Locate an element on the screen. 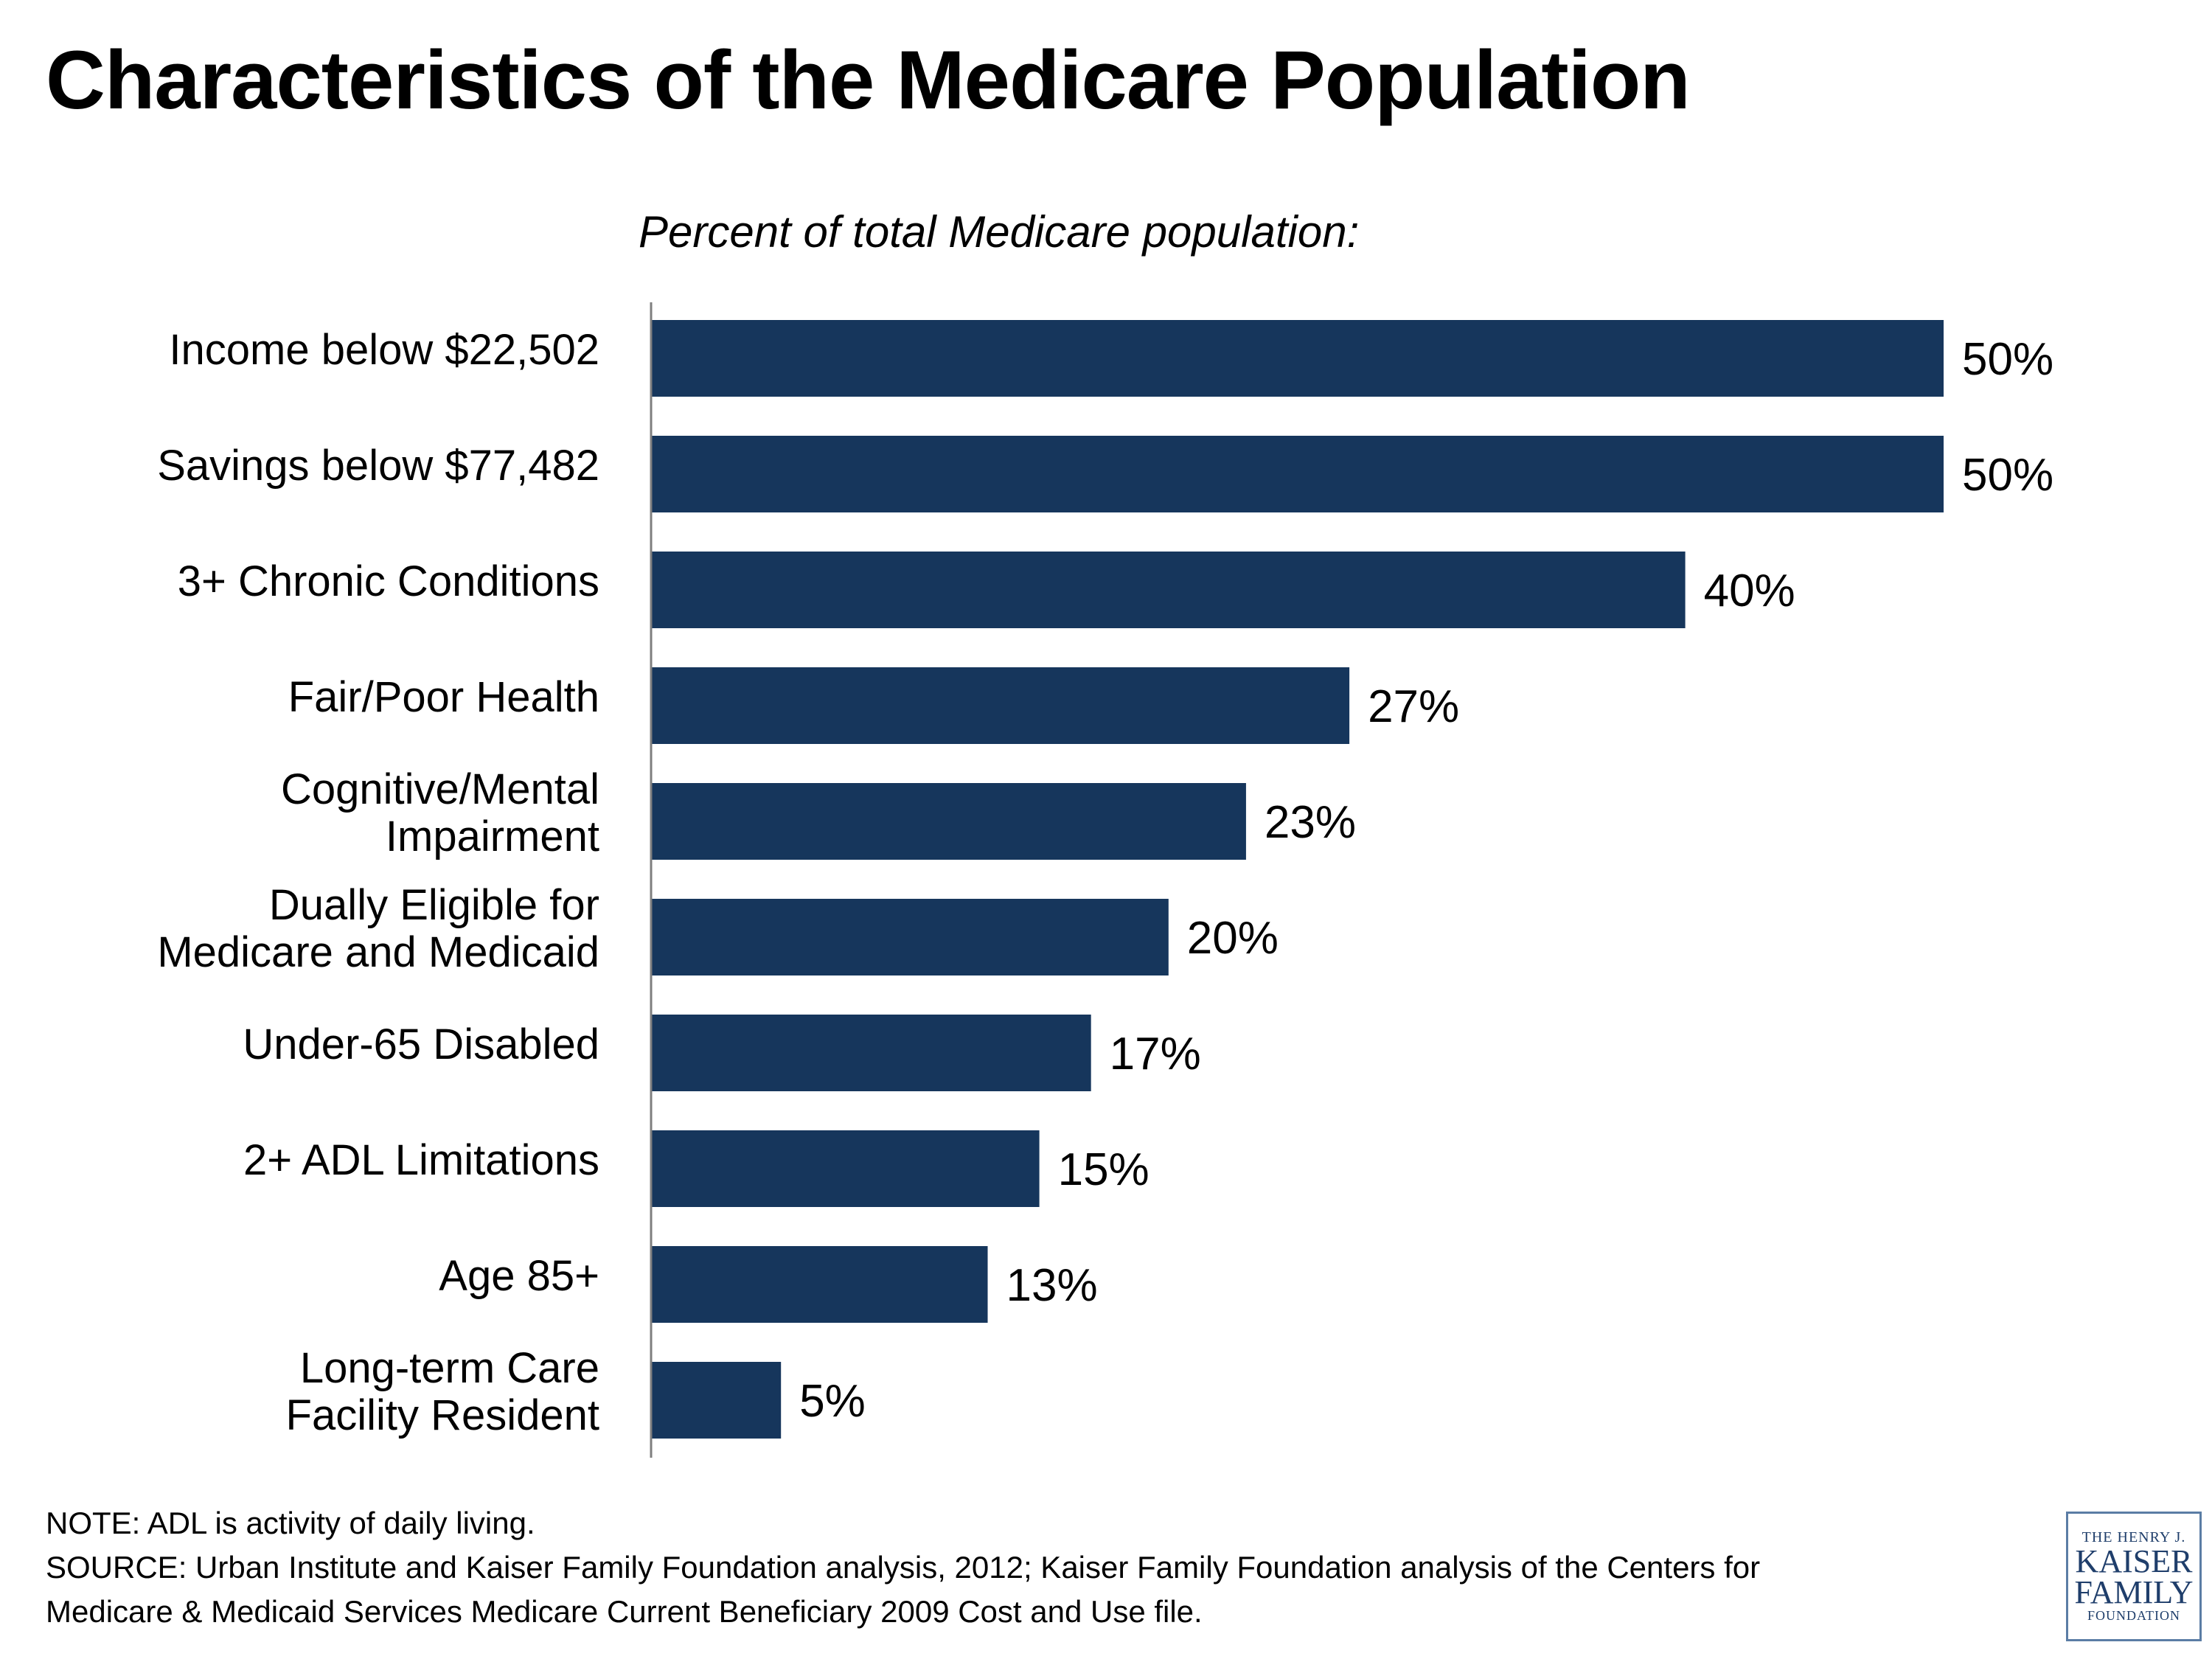  category-label-line: Long-term Care is located at coordinates (449, 1368).